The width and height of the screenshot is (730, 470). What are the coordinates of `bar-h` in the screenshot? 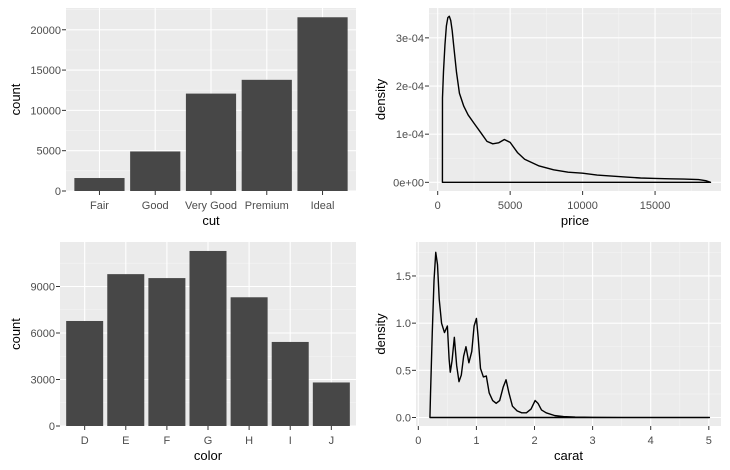 It's located at (249, 361).